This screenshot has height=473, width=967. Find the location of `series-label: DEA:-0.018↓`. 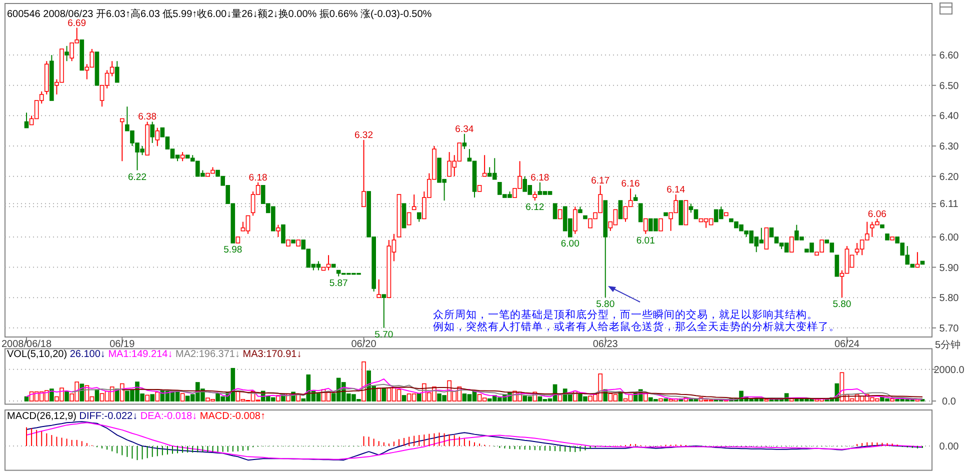

series-label: DEA:-0.018↓ is located at coordinates (170, 416).